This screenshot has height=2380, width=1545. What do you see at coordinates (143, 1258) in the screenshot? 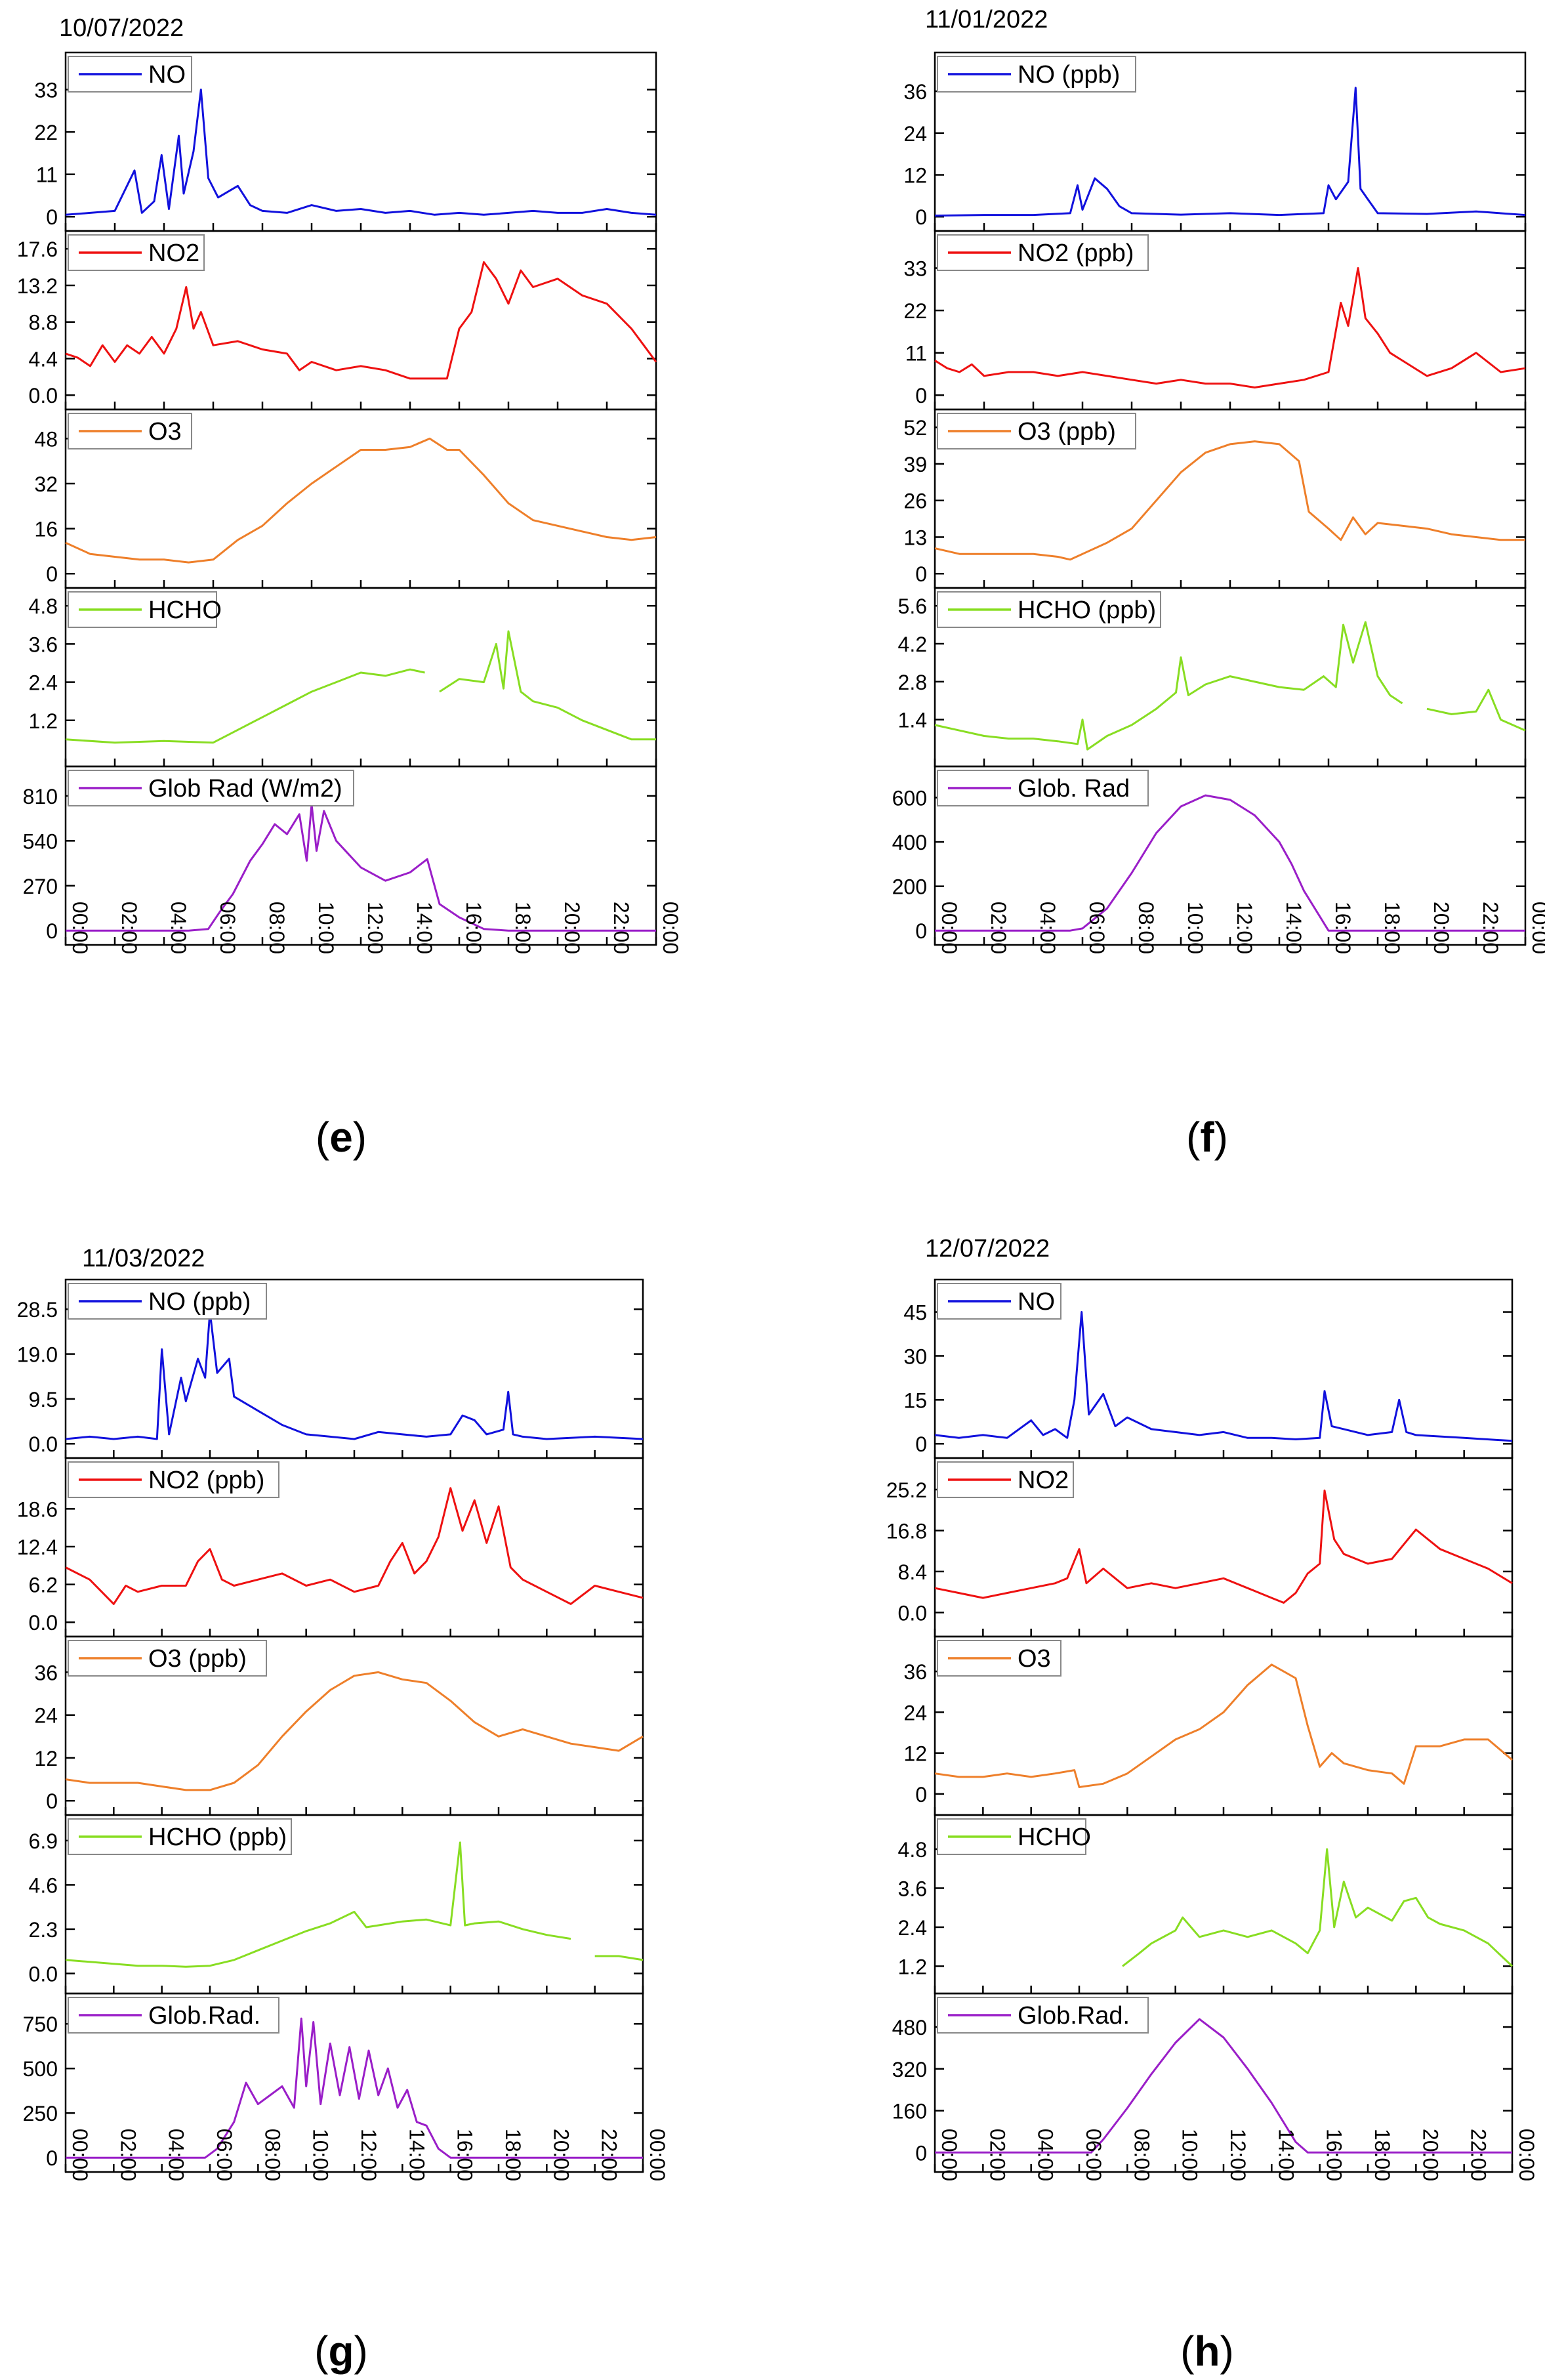
I see `chart-date-title: 11/03/2022` at bounding box center [143, 1258].